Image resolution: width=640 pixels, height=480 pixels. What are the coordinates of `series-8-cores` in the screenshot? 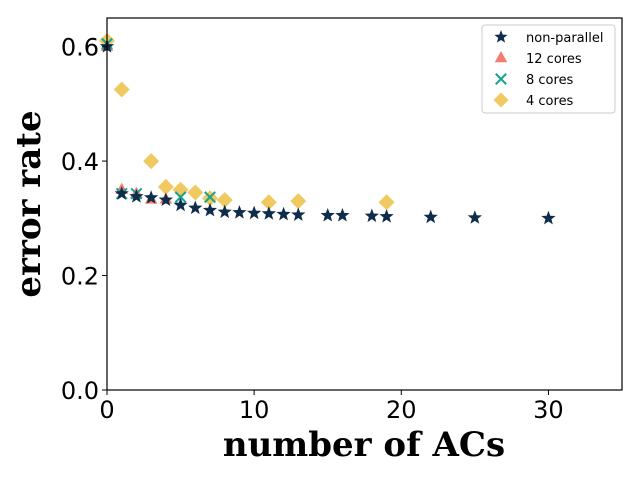 It's located at (158, 120).